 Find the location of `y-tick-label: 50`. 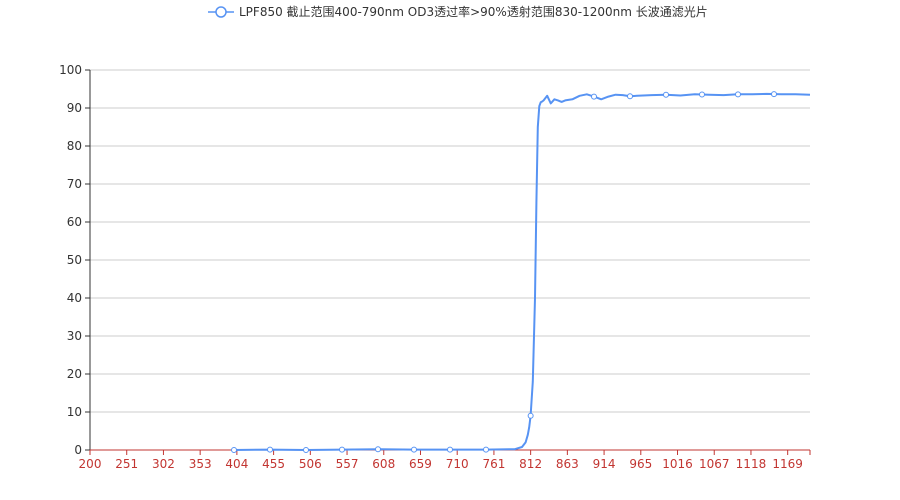

y-tick-label: 50 is located at coordinates (74, 260).